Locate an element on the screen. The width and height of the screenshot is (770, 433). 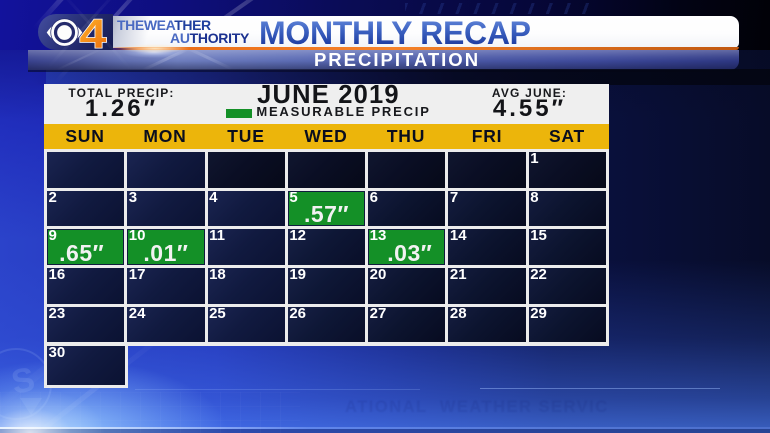
svg-text: 4 is located at coordinates (93, 32).